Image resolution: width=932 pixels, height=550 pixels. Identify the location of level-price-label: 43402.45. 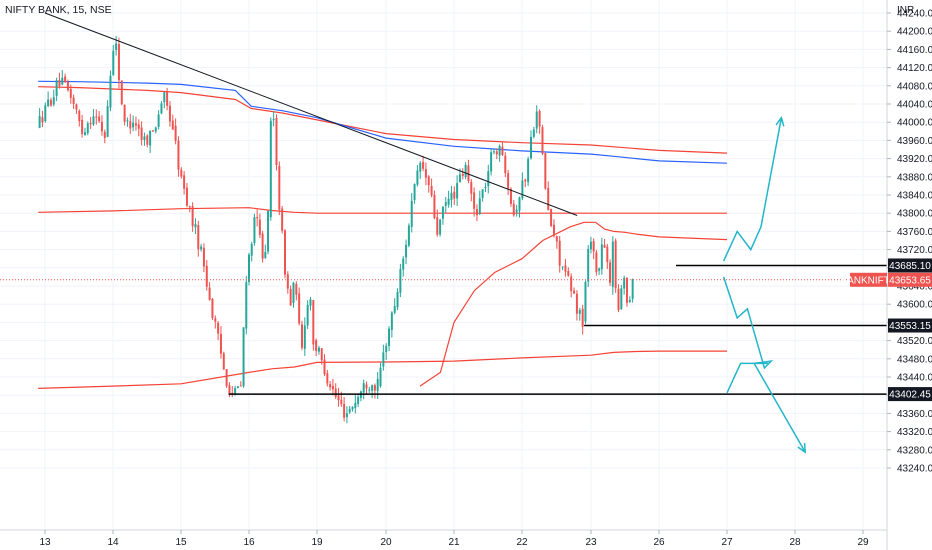
(910, 395).